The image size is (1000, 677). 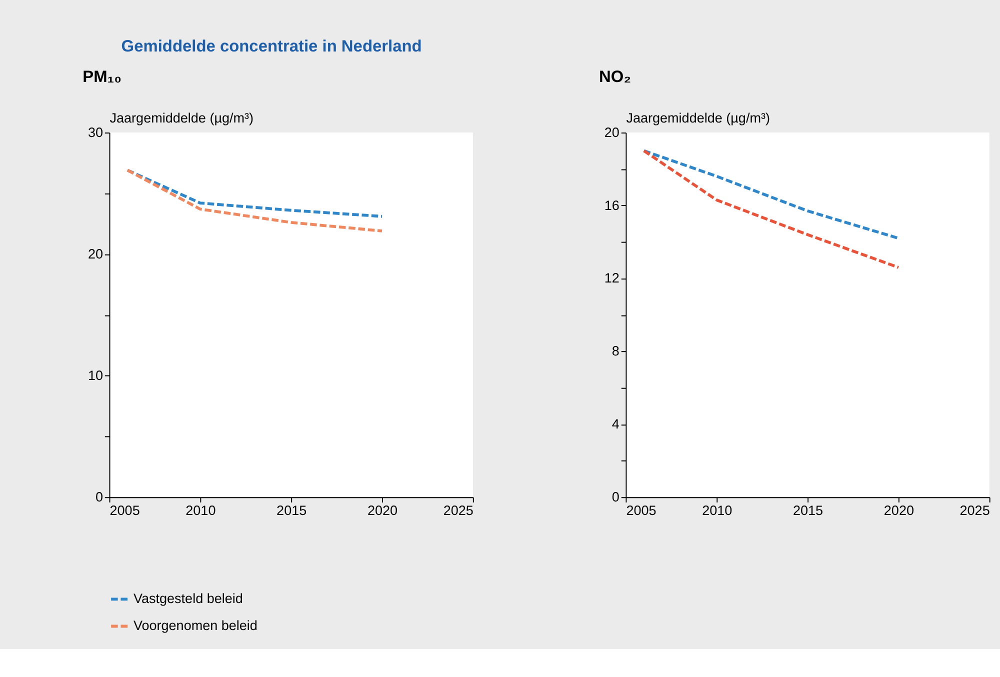 What do you see at coordinates (271, 46) in the screenshot?
I see `text: Gemiddelde concentratie in Nederland` at bounding box center [271, 46].